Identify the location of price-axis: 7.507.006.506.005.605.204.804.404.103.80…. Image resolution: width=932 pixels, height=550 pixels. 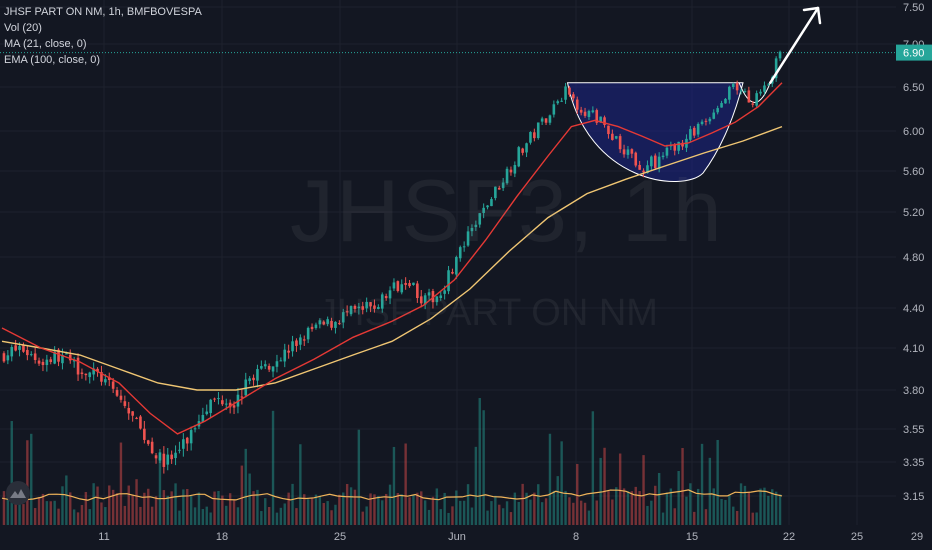
(914, 275).